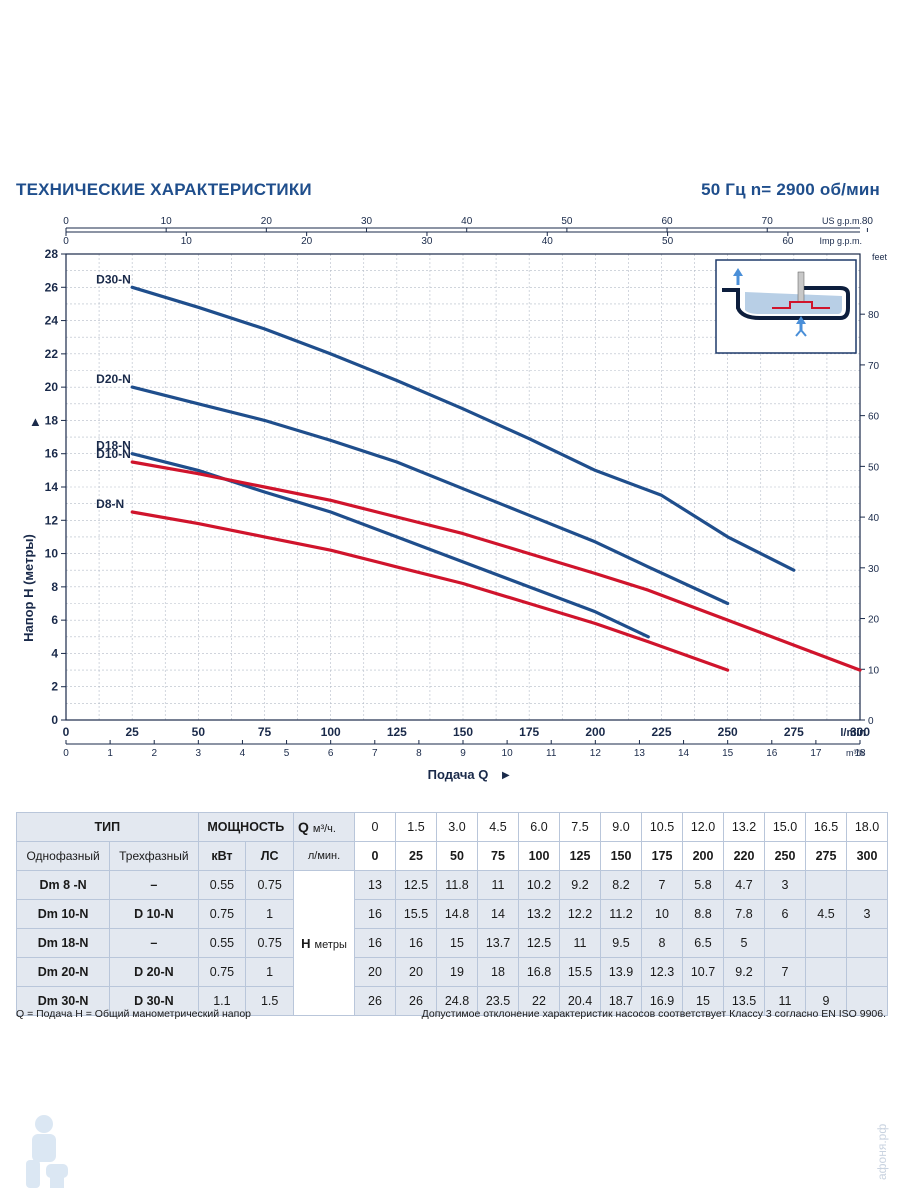 Image resolution: width=900 pixels, height=1200 pixels. Describe the element at coordinates (548, 241) in the screenshot. I see `x-tick-label-impgpm: 40` at that location.